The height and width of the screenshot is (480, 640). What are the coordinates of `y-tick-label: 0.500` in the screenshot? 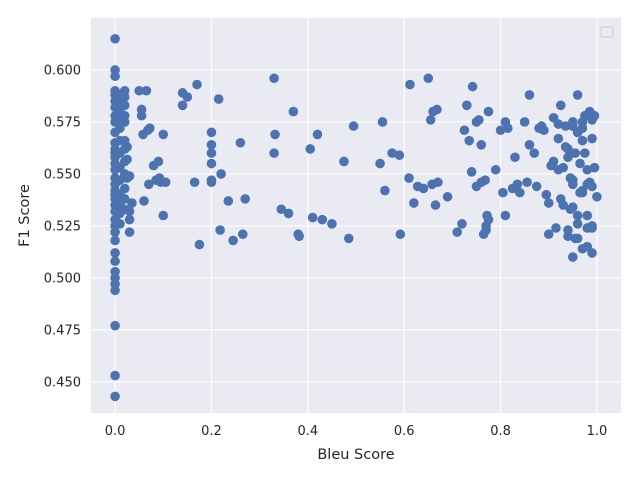 It's located at (62, 278).